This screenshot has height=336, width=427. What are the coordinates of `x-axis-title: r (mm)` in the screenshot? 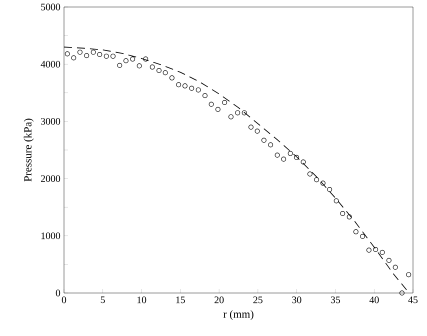 It's located at (238, 315).